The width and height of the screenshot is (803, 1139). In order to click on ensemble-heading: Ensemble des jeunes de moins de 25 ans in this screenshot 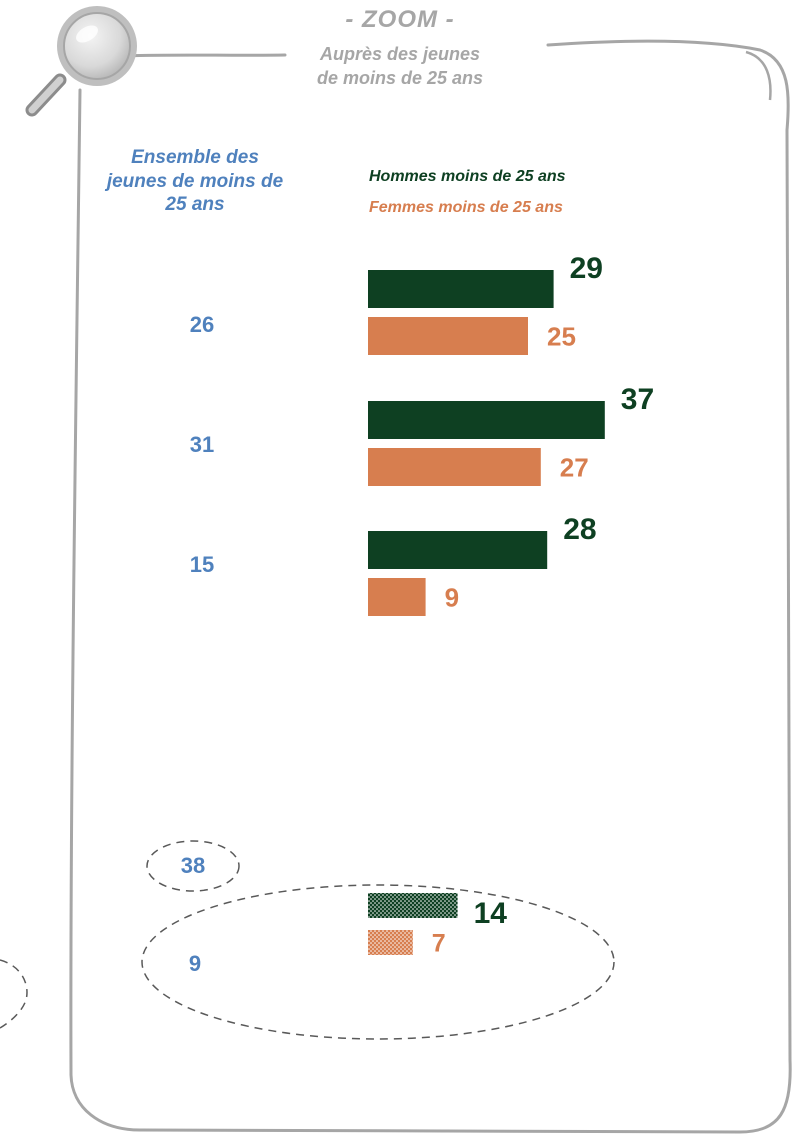, I will do `click(195, 181)`.